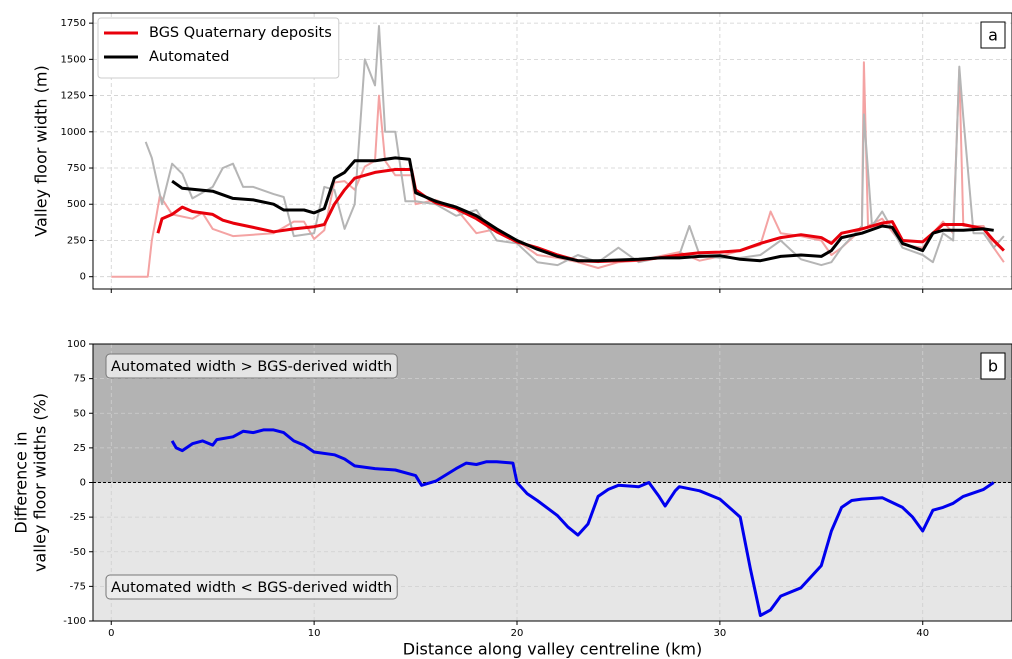 This screenshot has height=659, width=1012. I want to click on y-tick-label: 75, so click(79, 379).